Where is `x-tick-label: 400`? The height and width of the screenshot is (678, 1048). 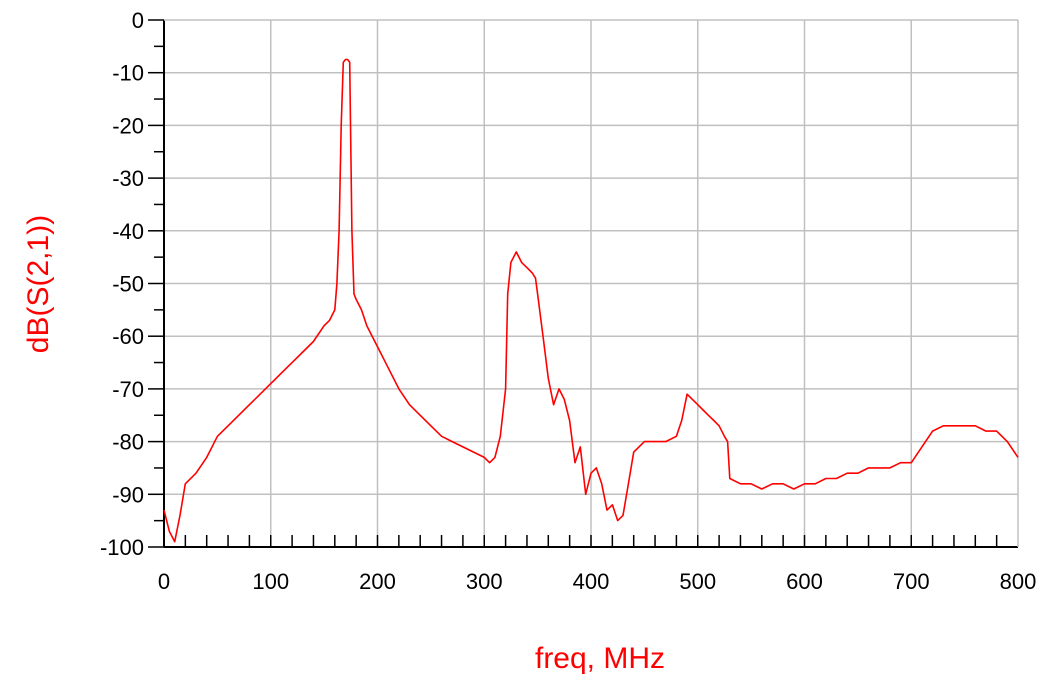 x-tick-label: 400 is located at coordinates (591, 581).